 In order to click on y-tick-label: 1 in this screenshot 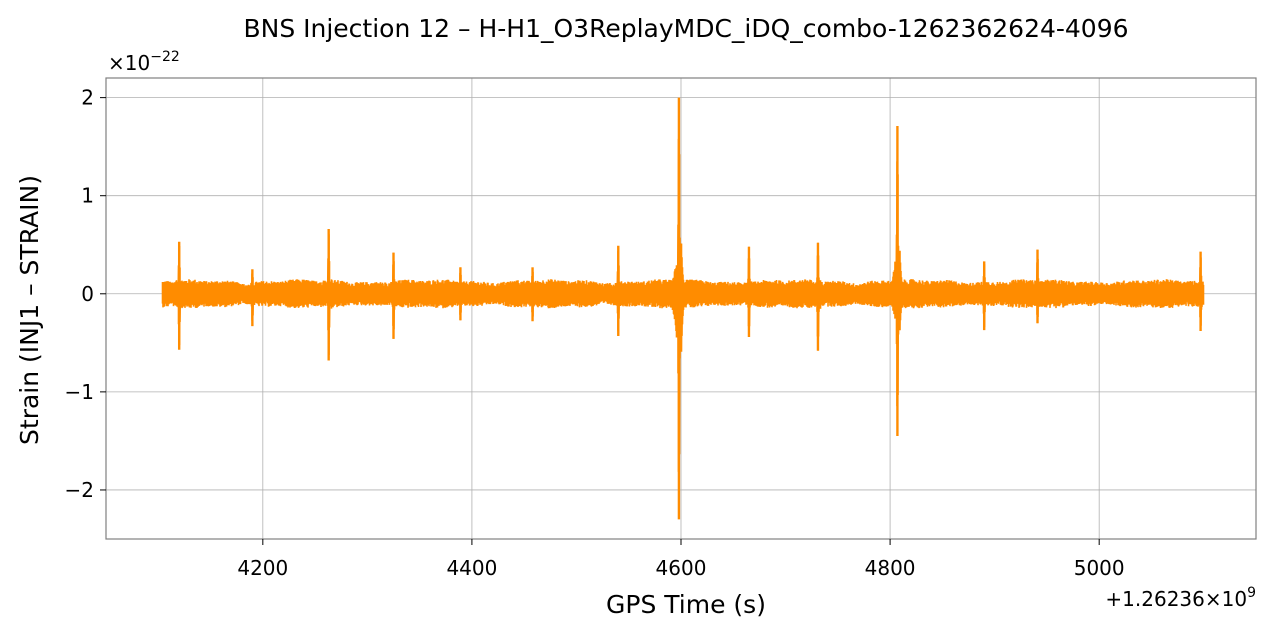, I will do `click(87, 196)`.